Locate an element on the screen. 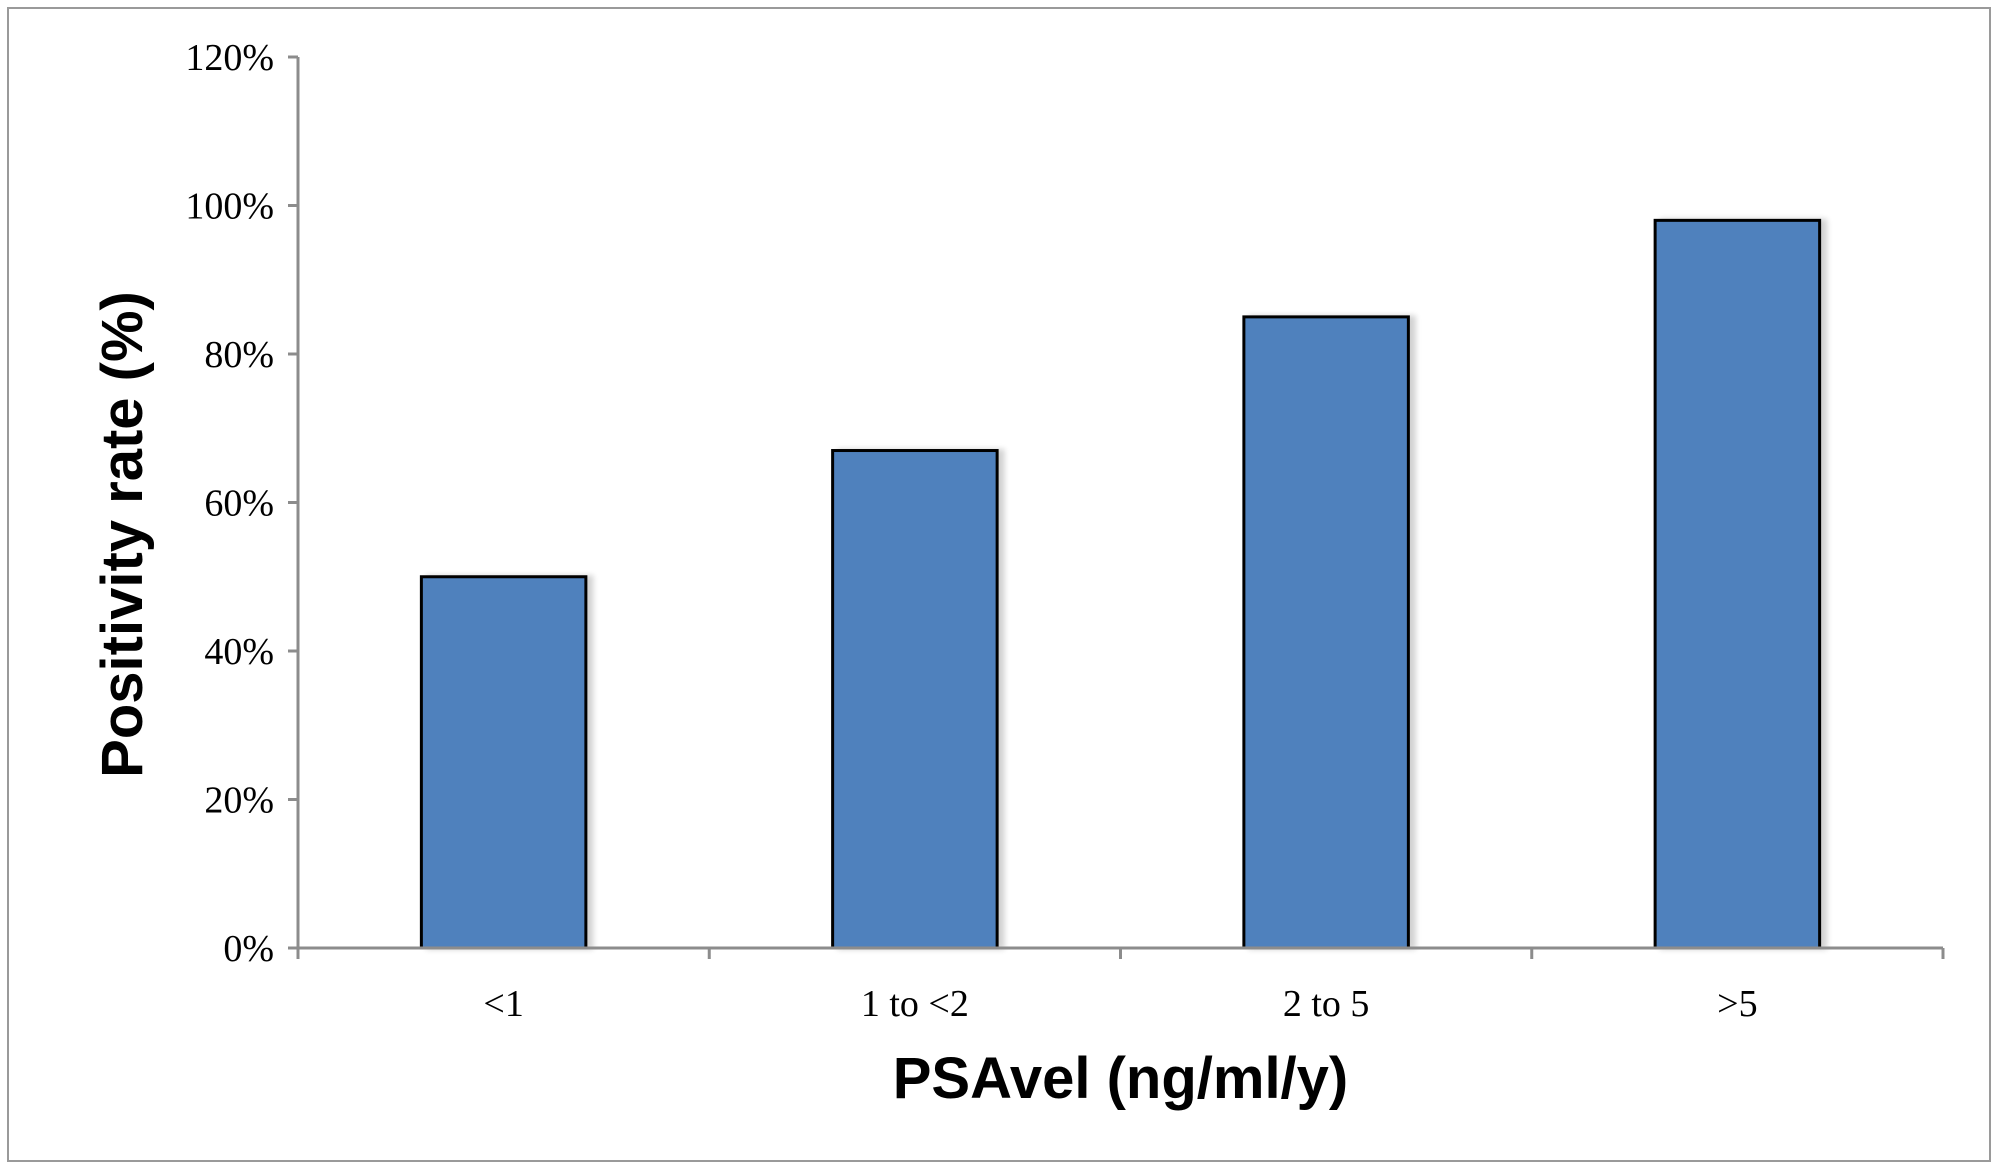 The width and height of the screenshot is (2000, 1173). y-tick-label: 20% is located at coordinates (239, 801).